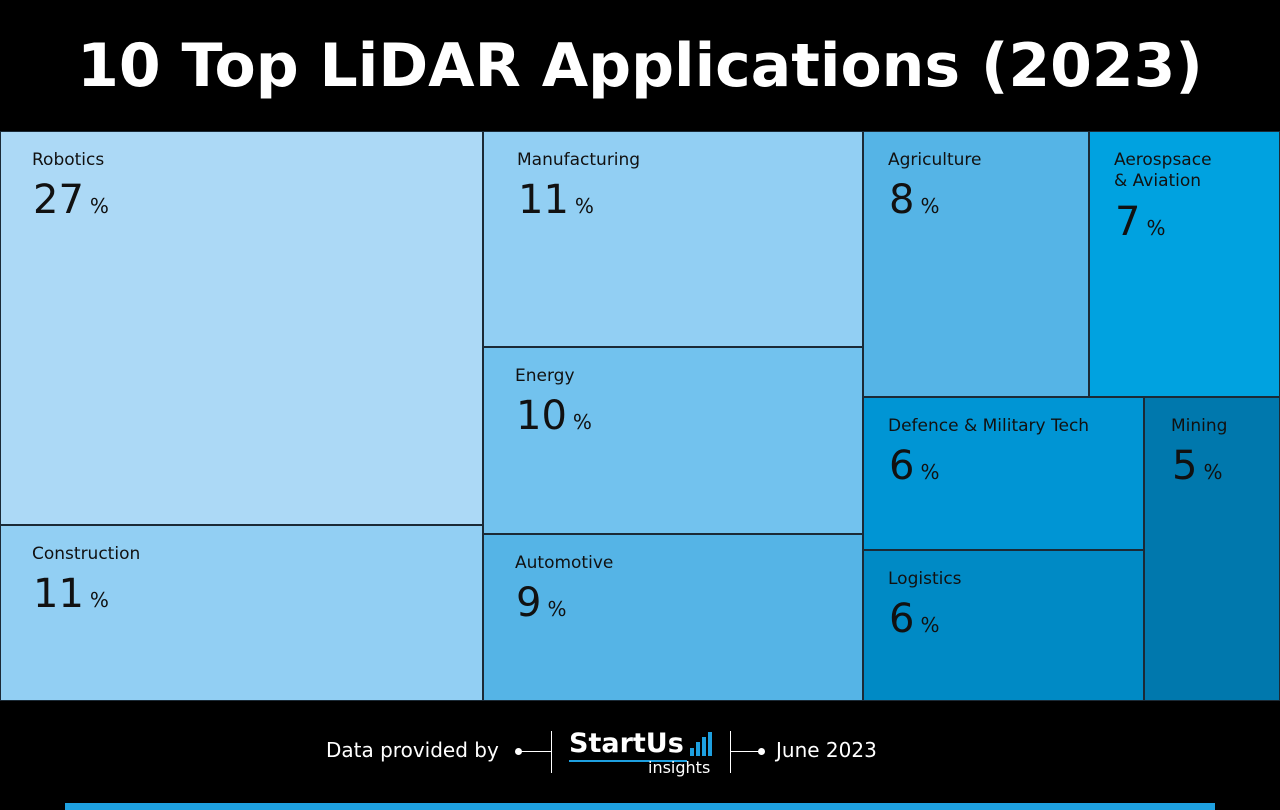 The width and height of the screenshot is (1280, 810). I want to click on tile-value-aerospsace-aviation: 7%, so click(1140, 222).